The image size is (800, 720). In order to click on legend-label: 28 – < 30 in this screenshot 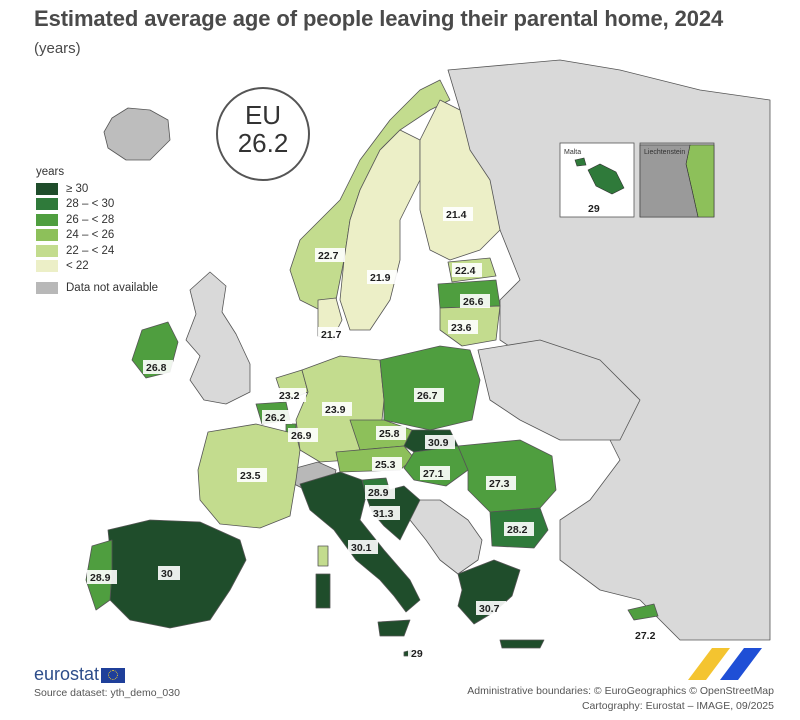, I will do `click(90, 204)`.